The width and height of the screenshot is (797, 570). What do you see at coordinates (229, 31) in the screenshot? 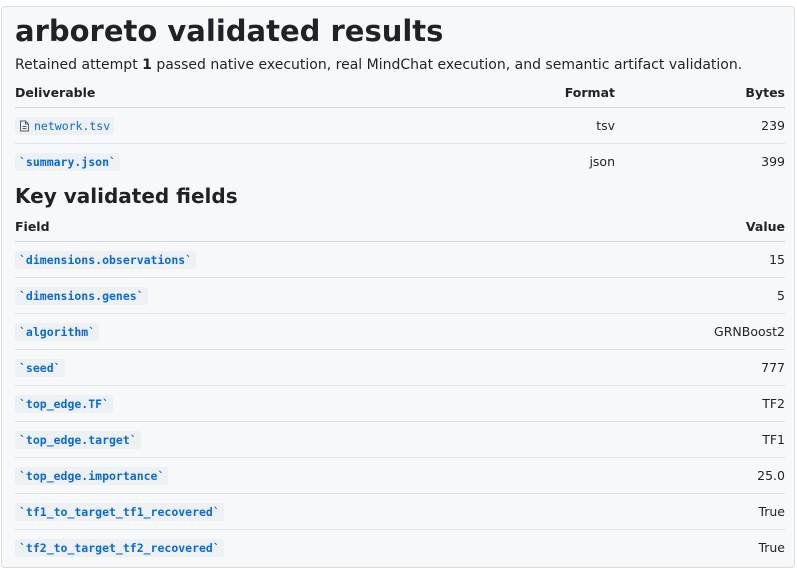
I see `title: arboreto validated results` at bounding box center [229, 31].